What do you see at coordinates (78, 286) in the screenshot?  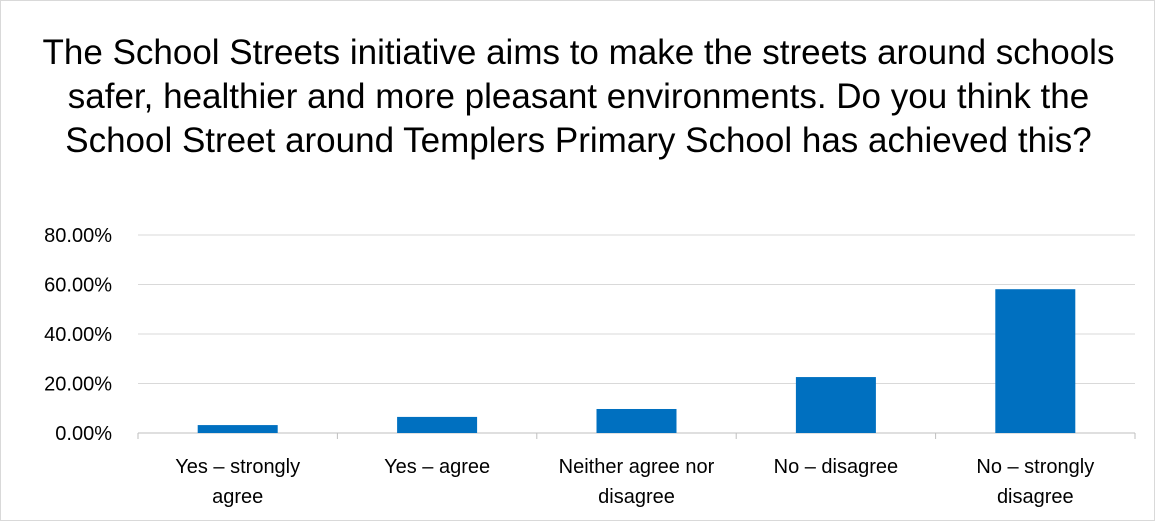 I see `y-tick-label: 60.00%` at bounding box center [78, 286].